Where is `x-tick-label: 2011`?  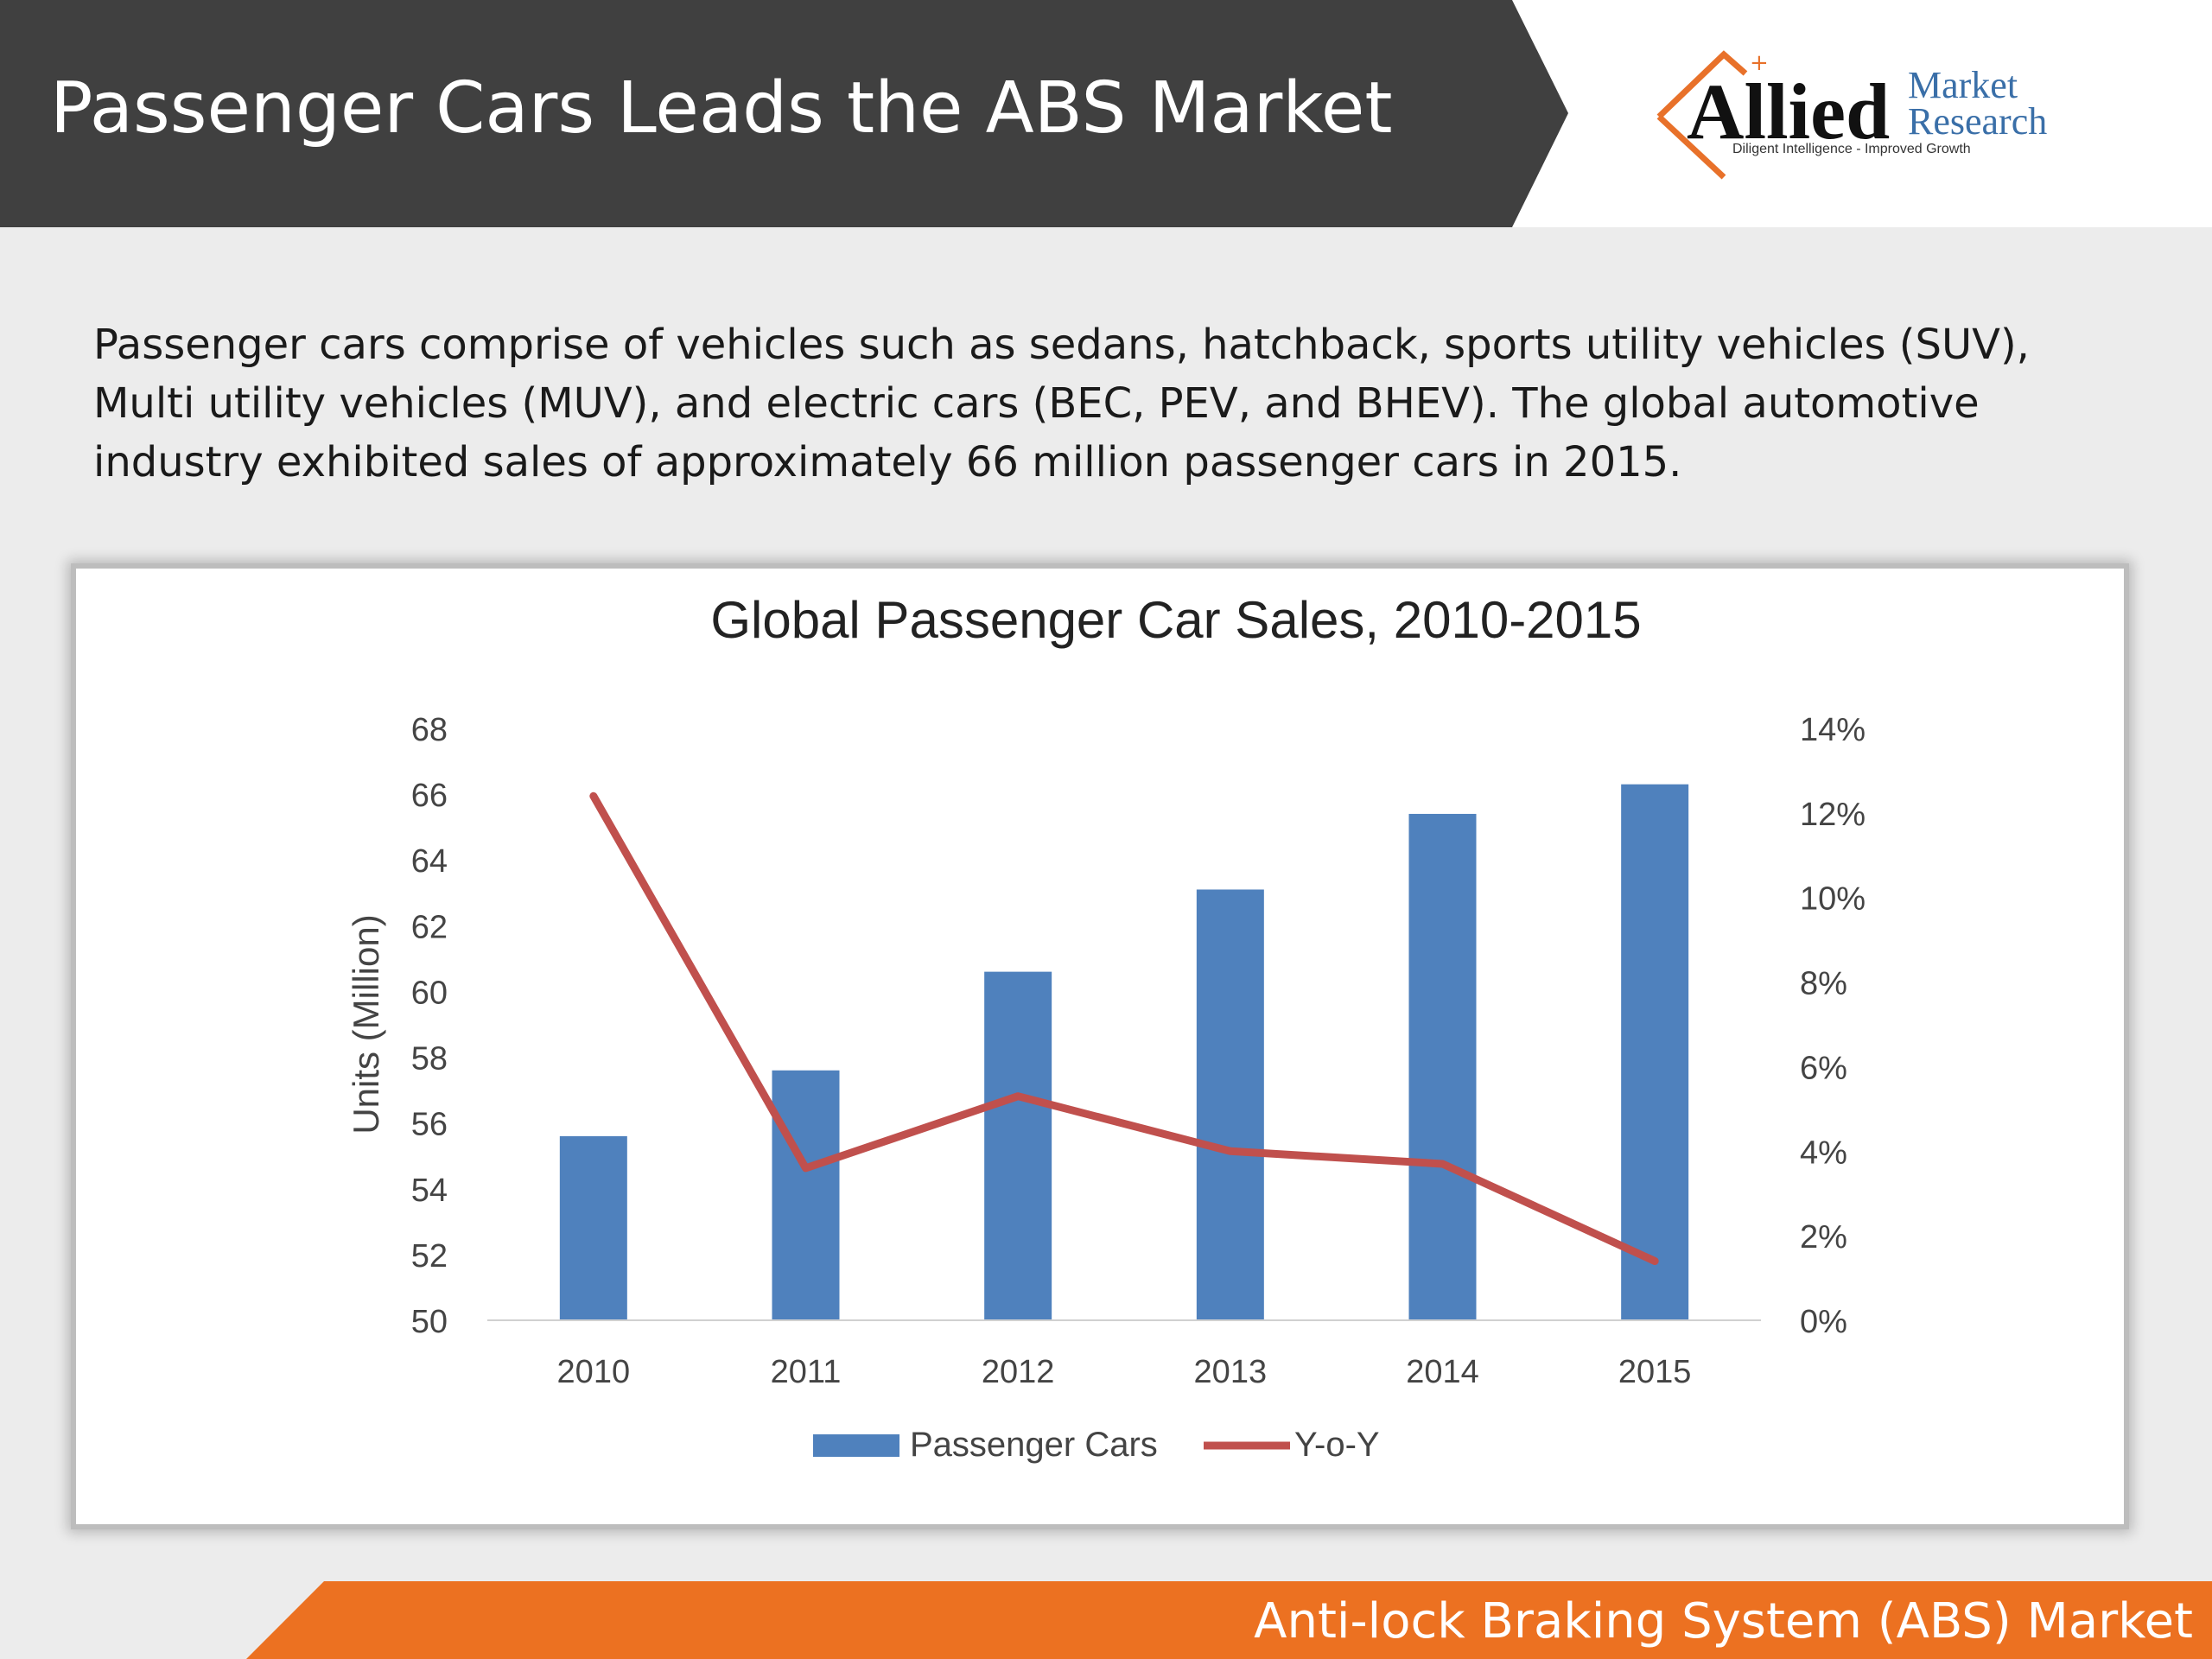
x-tick-label: 2011 is located at coordinates (806, 1372).